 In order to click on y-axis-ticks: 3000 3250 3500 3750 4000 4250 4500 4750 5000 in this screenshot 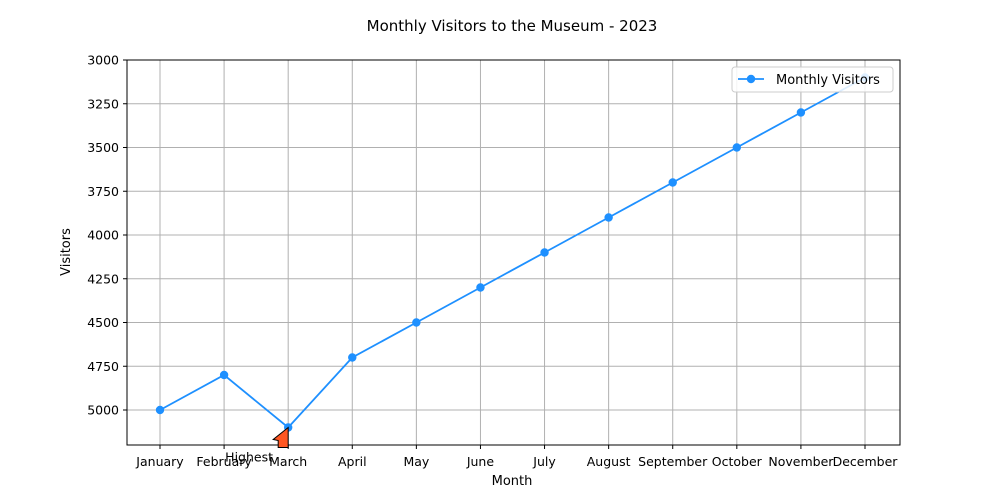, I will do `click(107, 235)`.